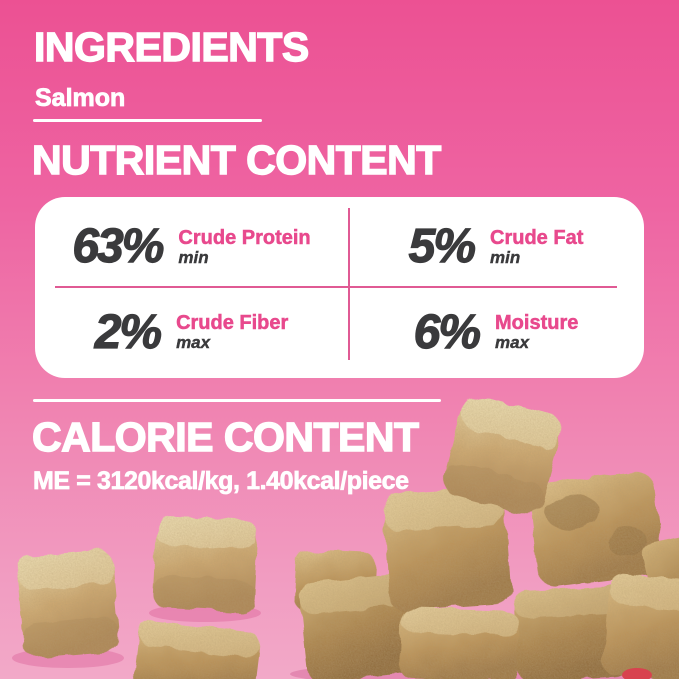 This screenshot has height=679, width=679. I want to click on nutrient-cell-crude-protein: 63% Crude Protein min, so click(191, 242).